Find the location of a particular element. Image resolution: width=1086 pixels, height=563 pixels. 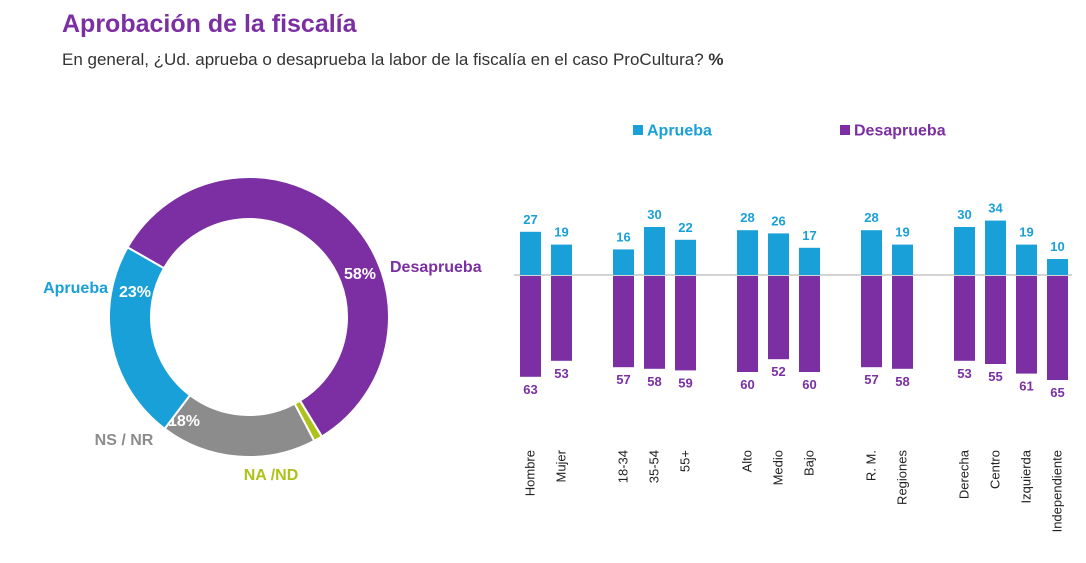

donut-slice-name: NS / NR is located at coordinates (124, 440).